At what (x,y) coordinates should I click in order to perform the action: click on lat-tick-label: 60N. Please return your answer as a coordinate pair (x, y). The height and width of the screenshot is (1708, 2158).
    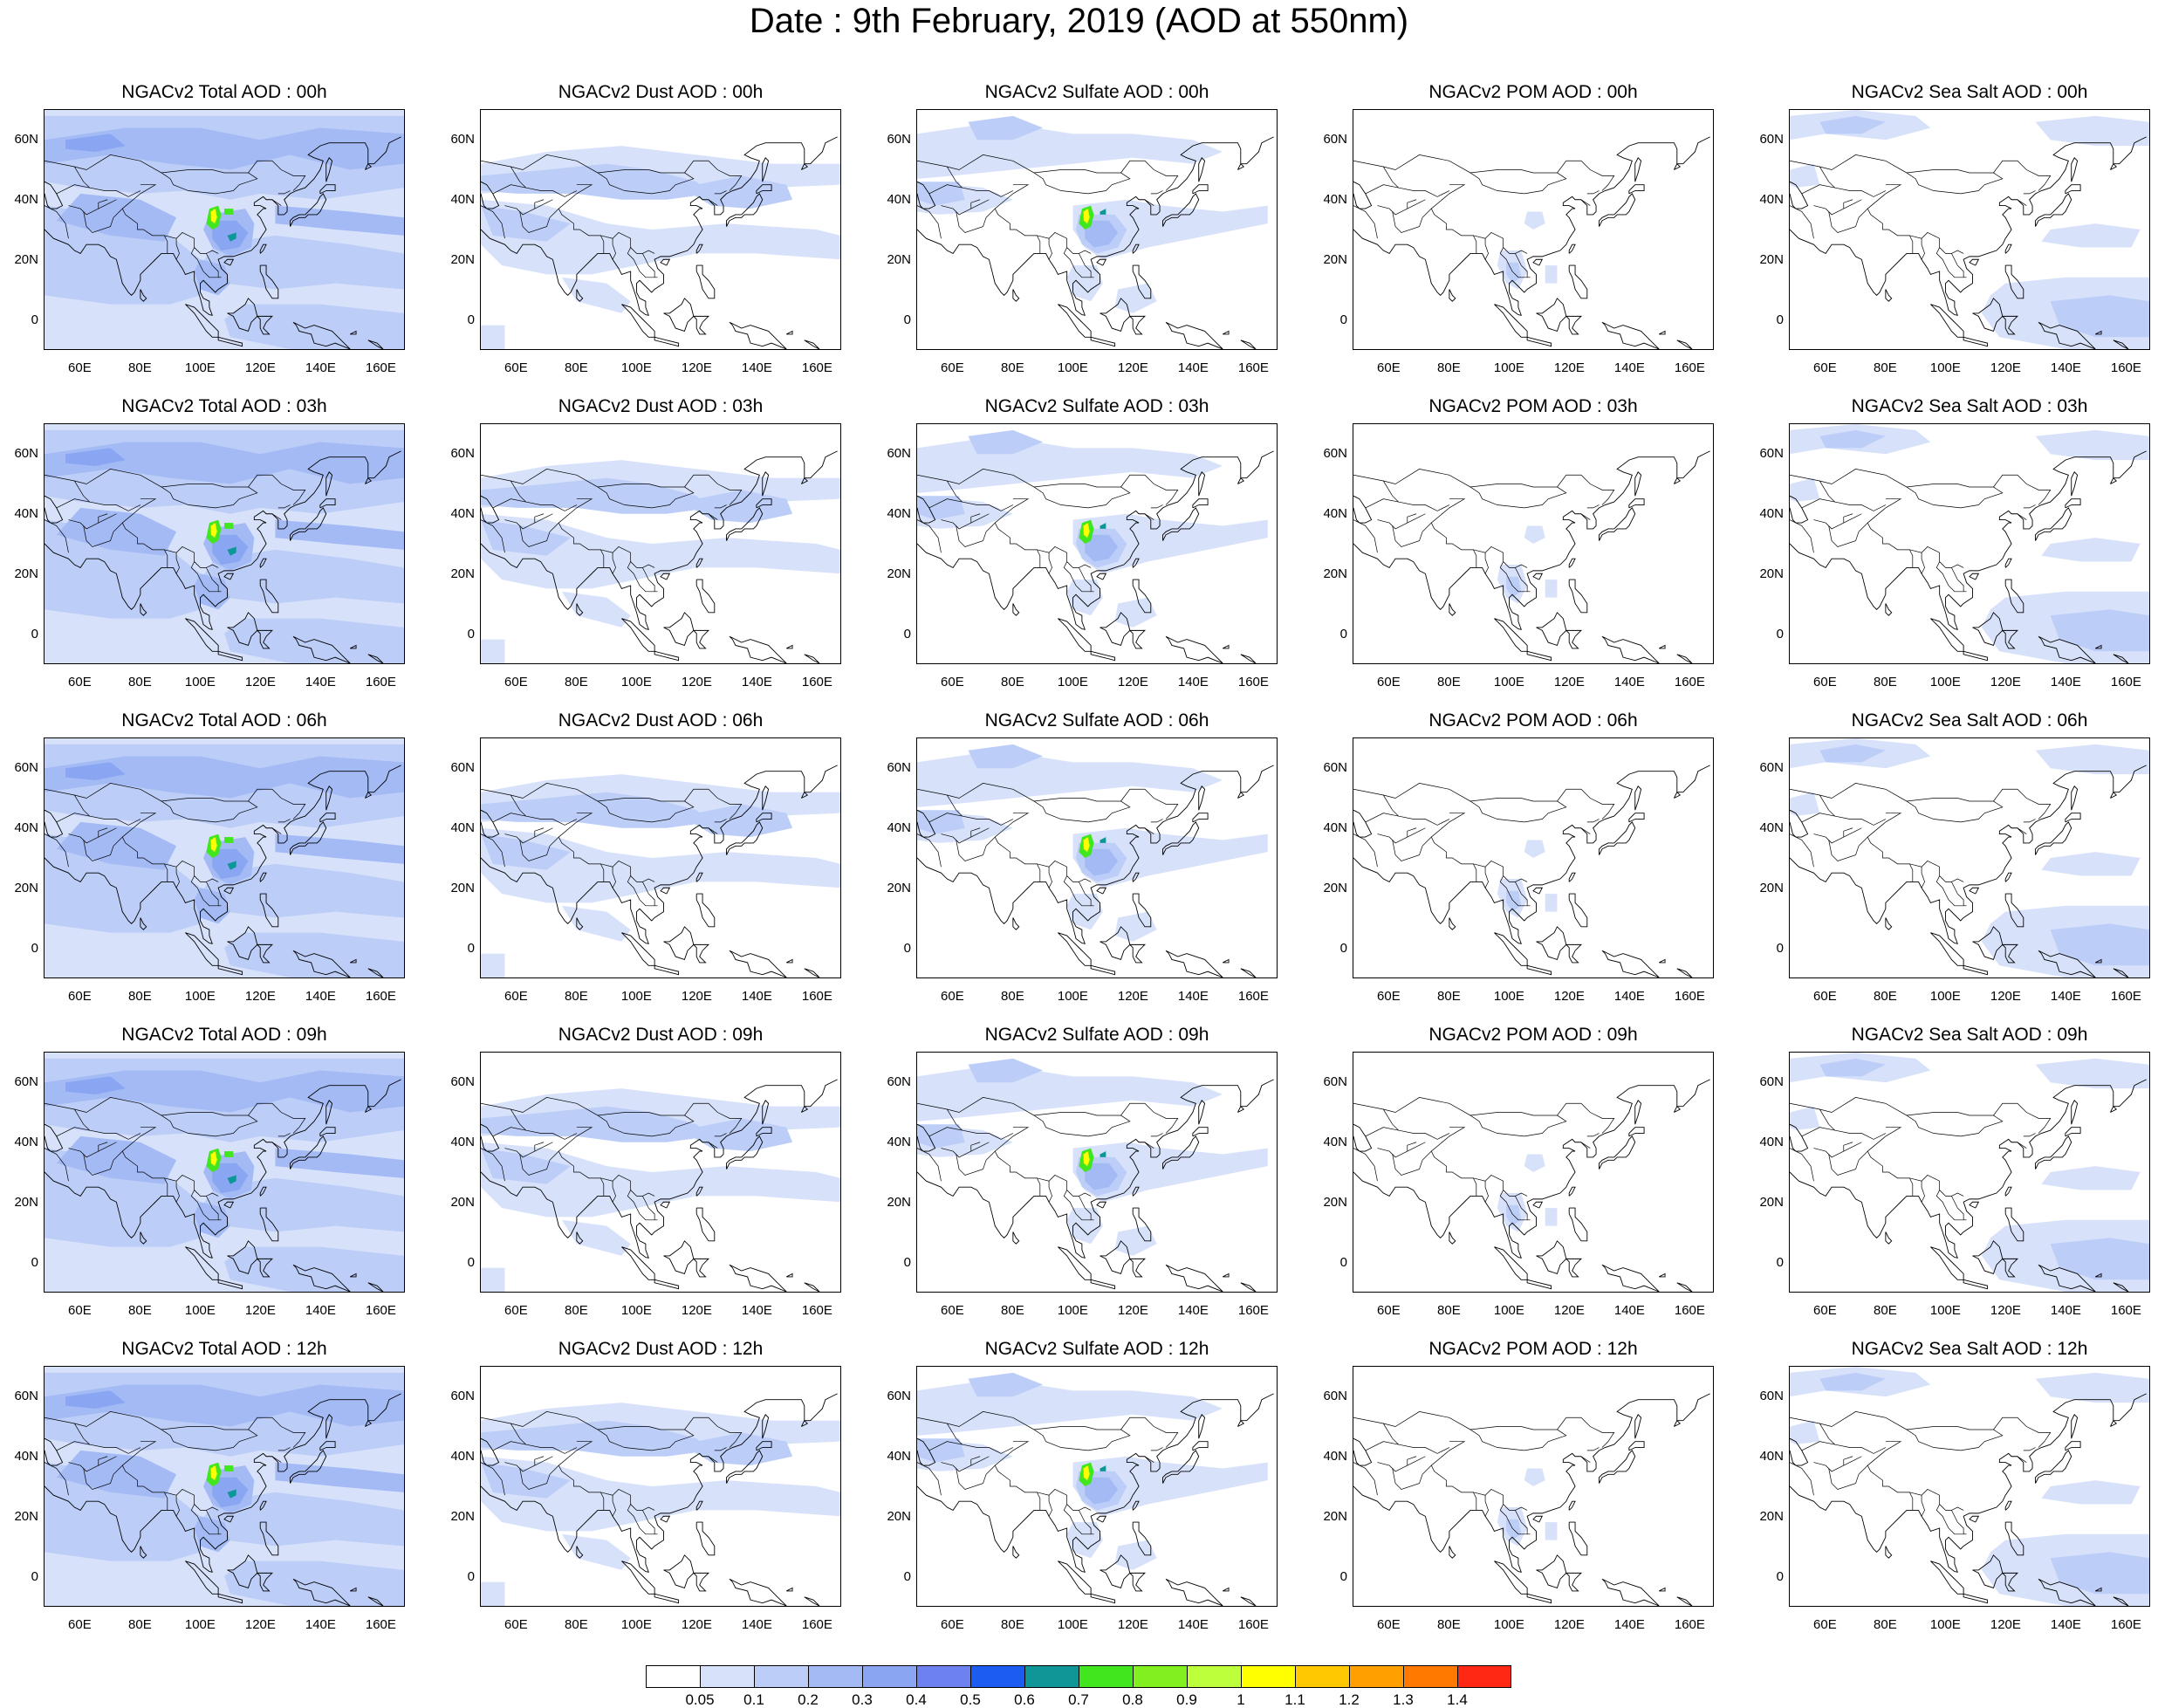
    Looking at the image, I should click on (462, 139).